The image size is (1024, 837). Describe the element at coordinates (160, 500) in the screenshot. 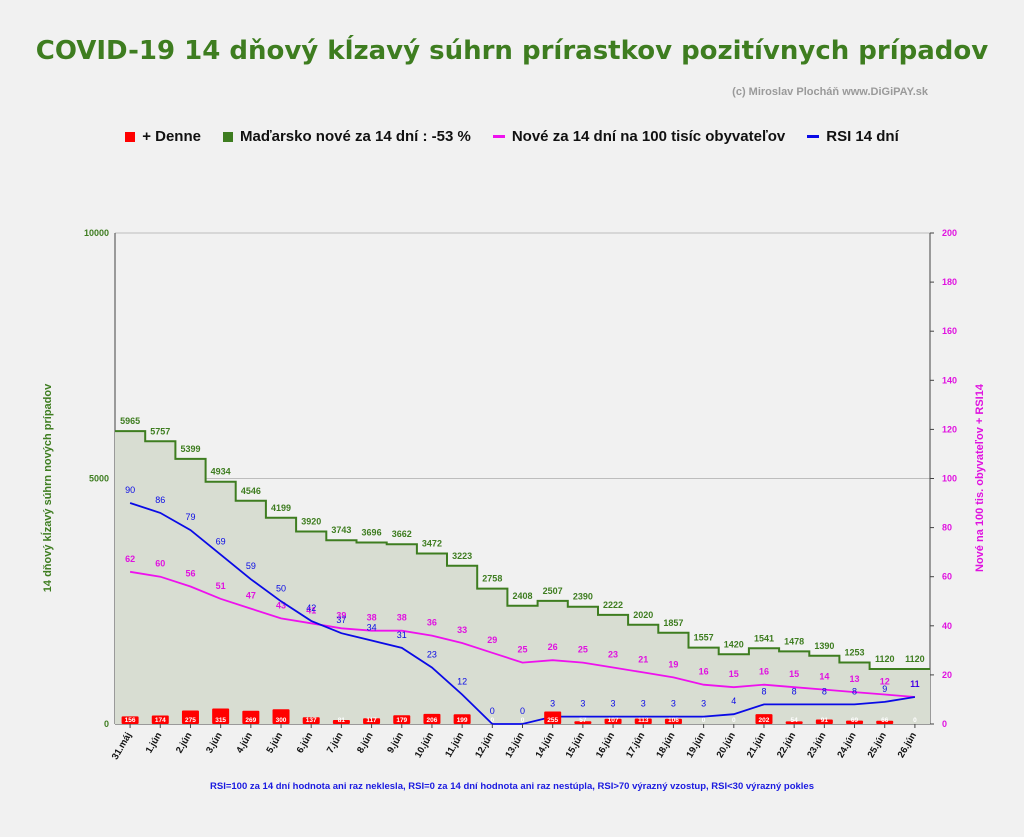

I see `label-rsi-1: 86` at that location.